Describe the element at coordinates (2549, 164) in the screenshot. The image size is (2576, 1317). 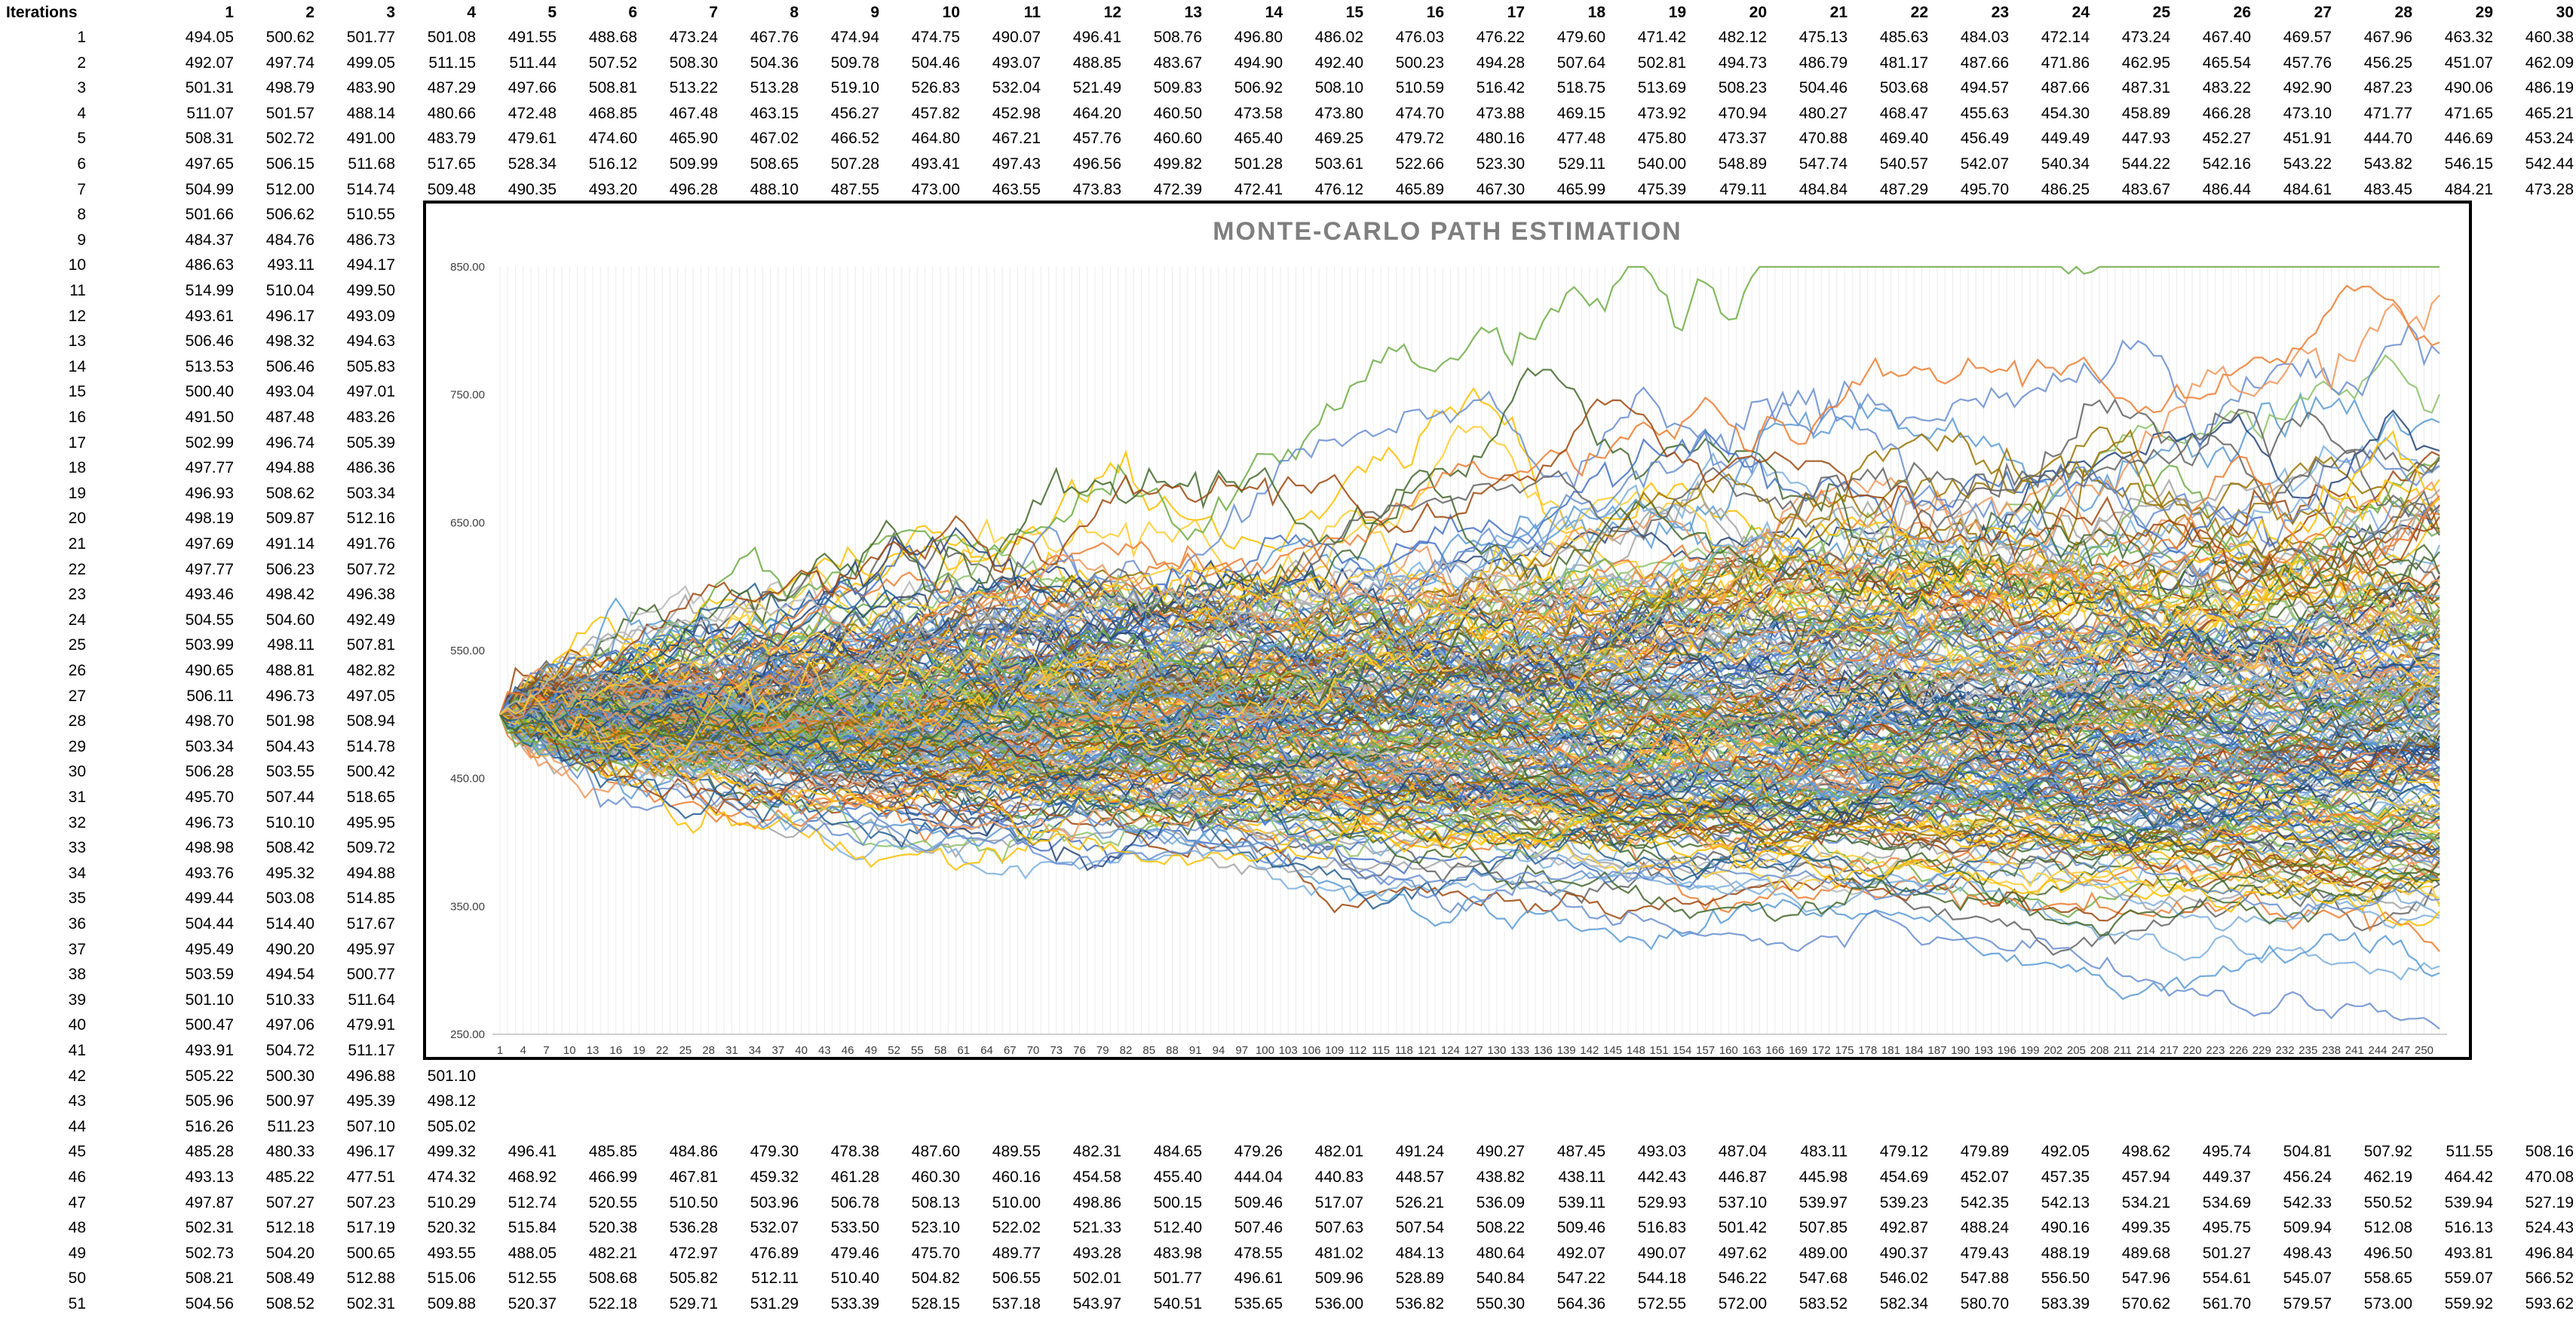
I see `table-cell: 542.44` at that location.